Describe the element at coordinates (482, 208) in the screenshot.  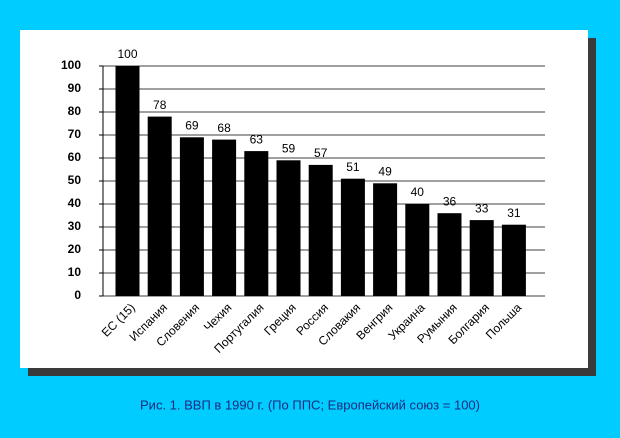
I see `value-label: 33` at that location.